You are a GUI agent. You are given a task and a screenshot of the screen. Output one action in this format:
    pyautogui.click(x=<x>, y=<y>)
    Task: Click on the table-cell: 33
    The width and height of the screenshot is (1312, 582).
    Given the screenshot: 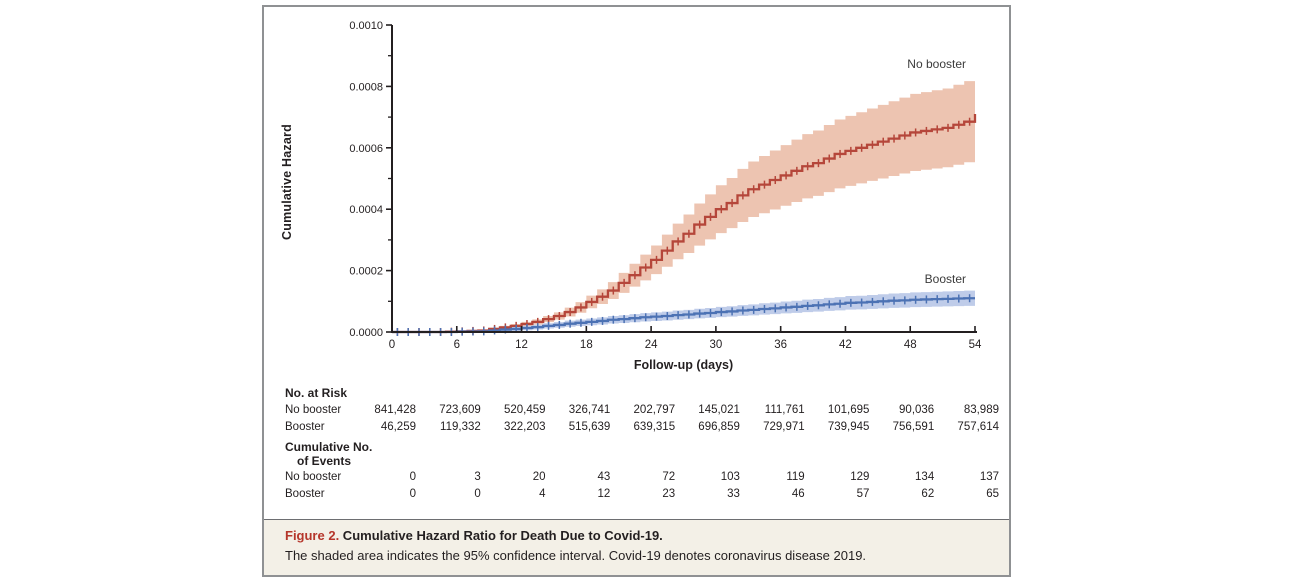 What is the action you would take?
    pyautogui.click(x=733, y=494)
    